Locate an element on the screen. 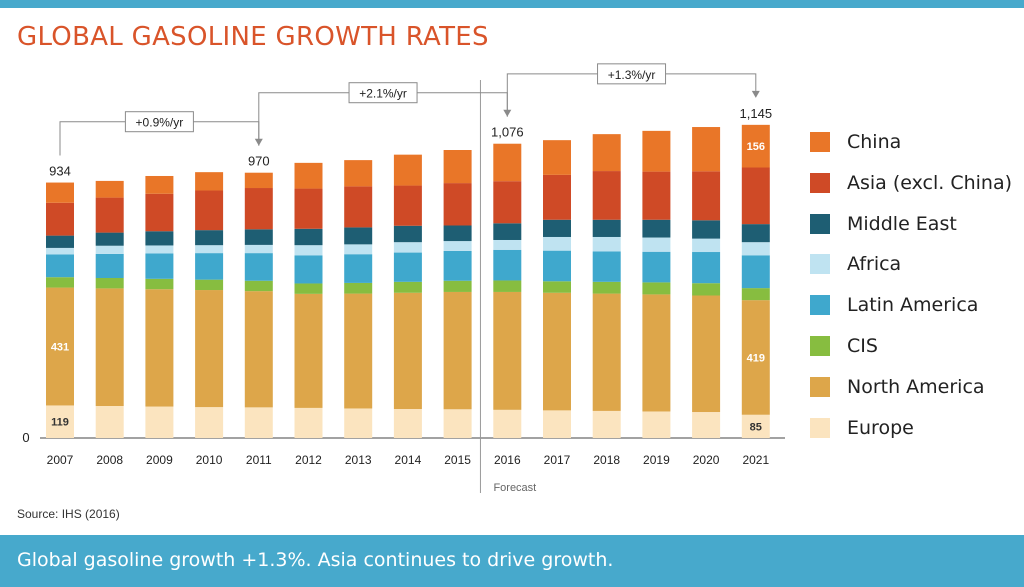 The height and width of the screenshot is (587, 1024). bar-segment-cis-2013 is located at coordinates (358, 288).